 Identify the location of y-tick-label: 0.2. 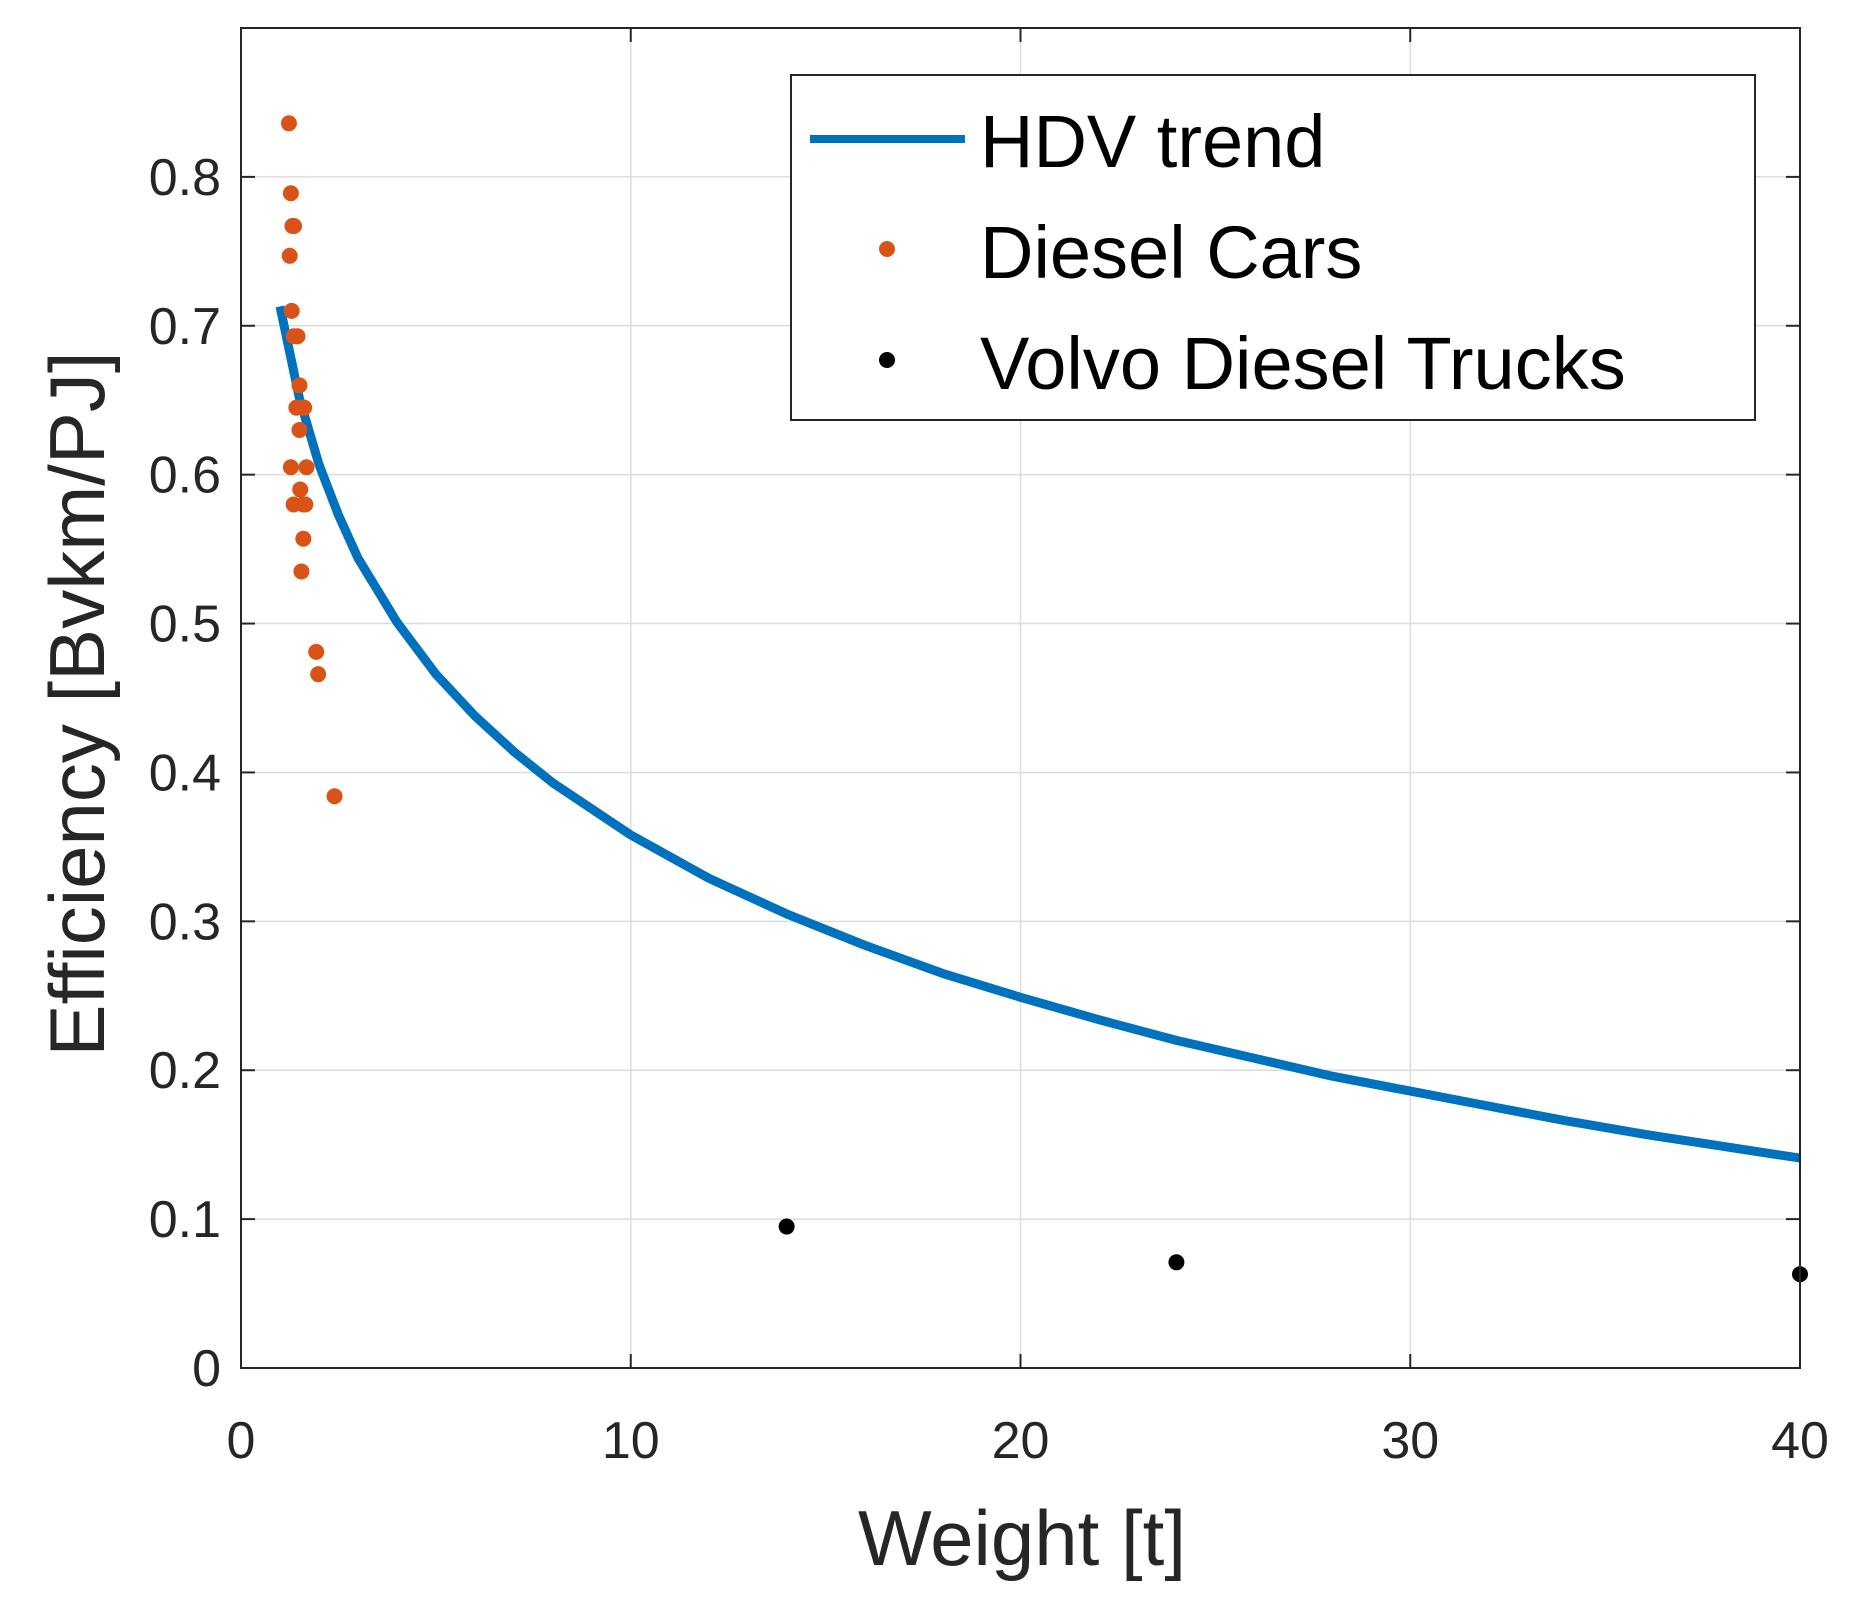
(185, 1071).